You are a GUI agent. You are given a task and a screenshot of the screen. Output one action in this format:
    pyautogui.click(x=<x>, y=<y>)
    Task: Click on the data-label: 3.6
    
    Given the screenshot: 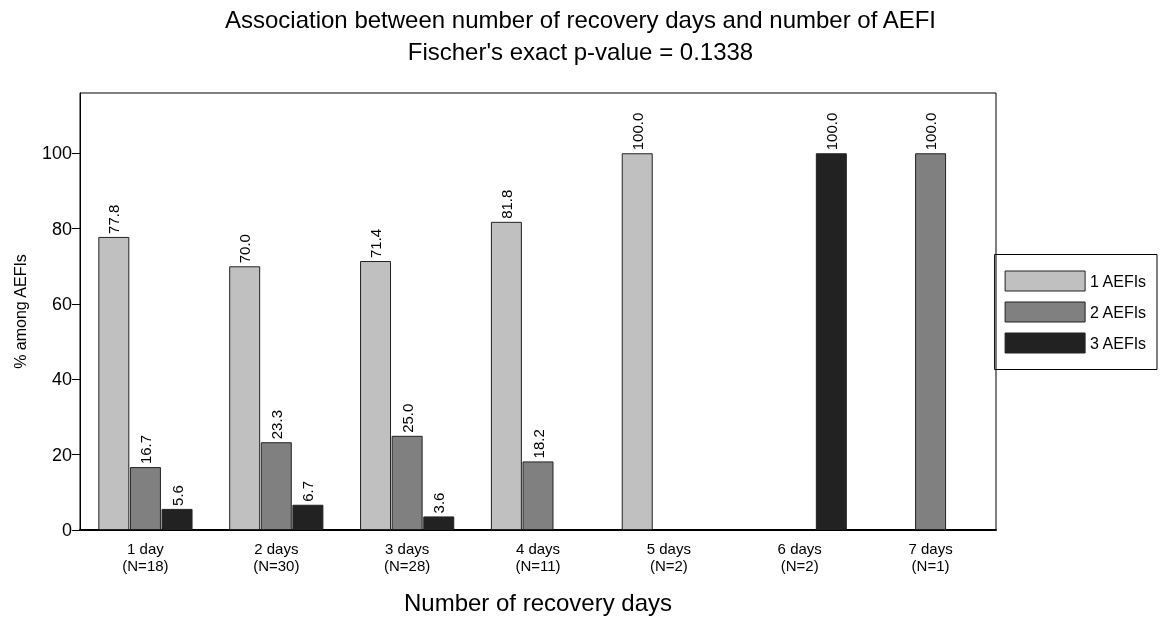 What is the action you would take?
    pyautogui.click(x=439, y=503)
    